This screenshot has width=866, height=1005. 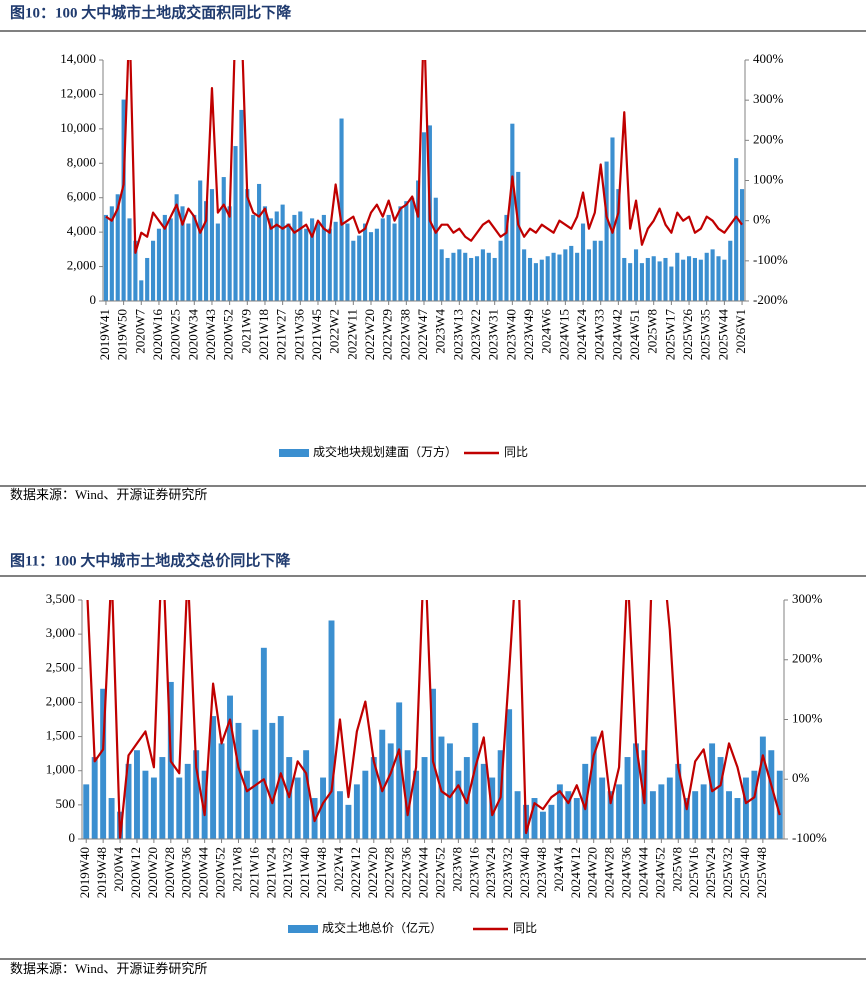 I want to click on x-tick-label: 2021W8, so click(x=236, y=869).